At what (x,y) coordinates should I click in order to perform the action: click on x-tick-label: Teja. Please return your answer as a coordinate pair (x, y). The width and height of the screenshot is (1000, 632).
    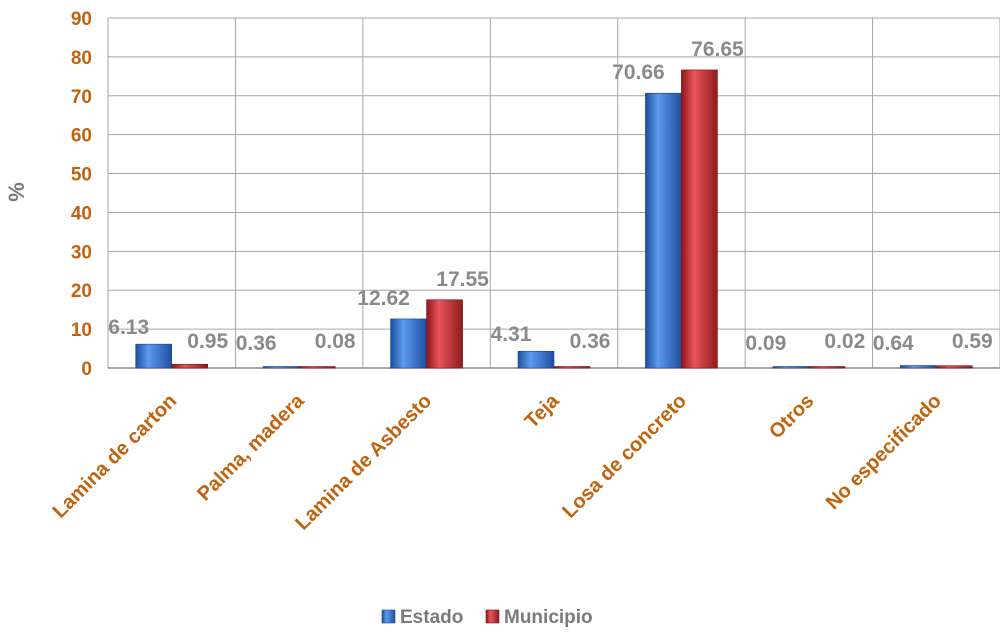
    Looking at the image, I should click on (542, 410).